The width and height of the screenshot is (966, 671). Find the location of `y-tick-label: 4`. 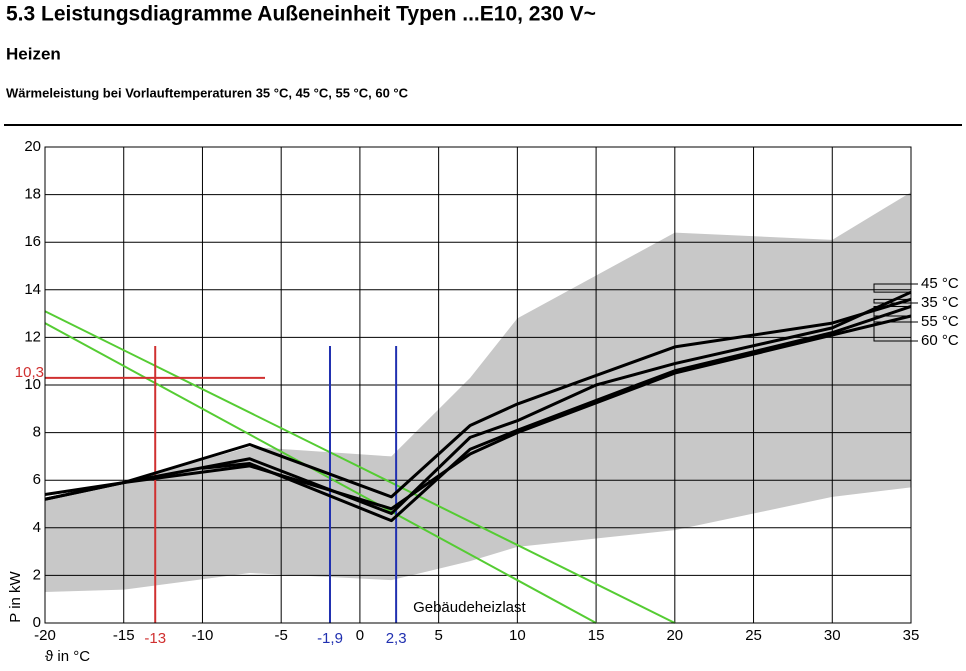

y-tick-label: 4 is located at coordinates (37, 527).